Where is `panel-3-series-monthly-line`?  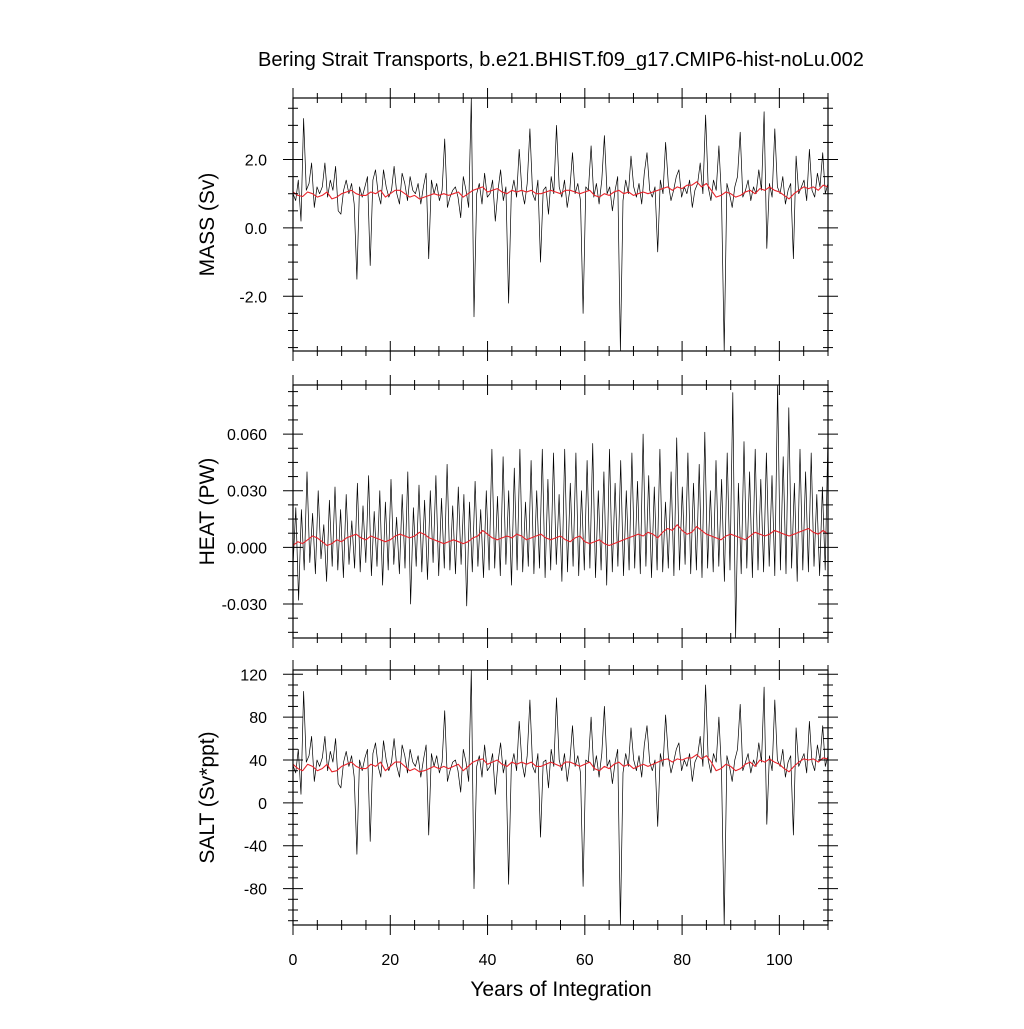
panel-3-series-monthly-line is located at coordinates (560, 797).